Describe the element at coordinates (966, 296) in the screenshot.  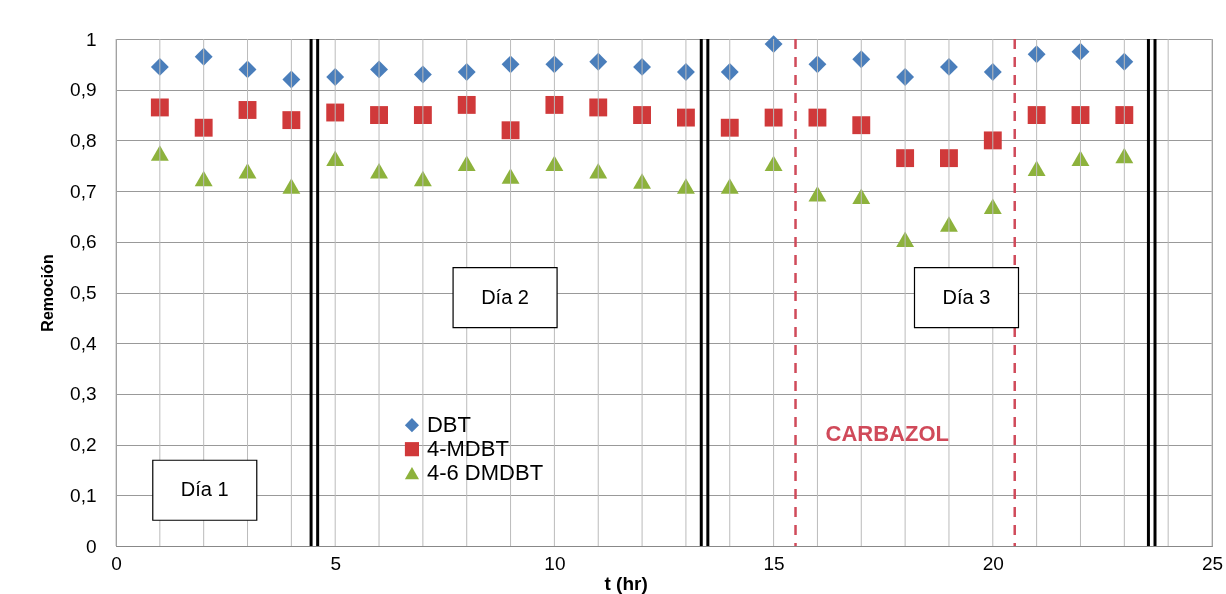
I see `annotation: Día 3` at that location.